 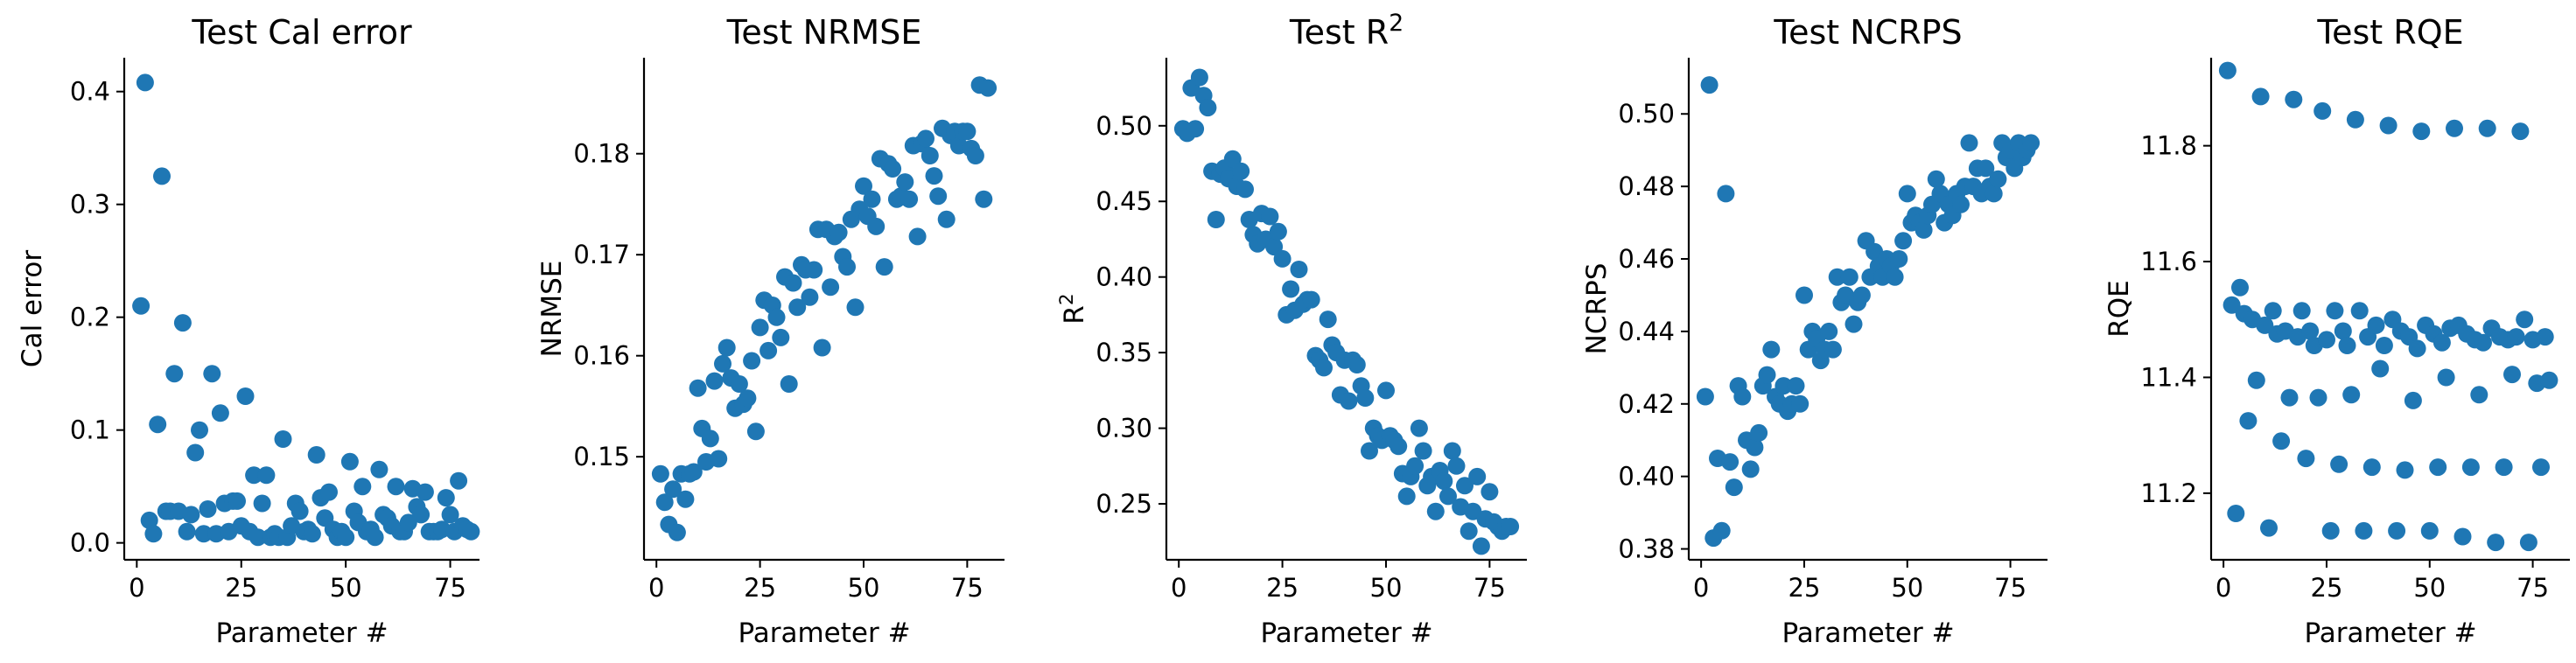 What do you see at coordinates (90, 543) in the screenshot?
I see `y-tick-label: 0.0` at bounding box center [90, 543].